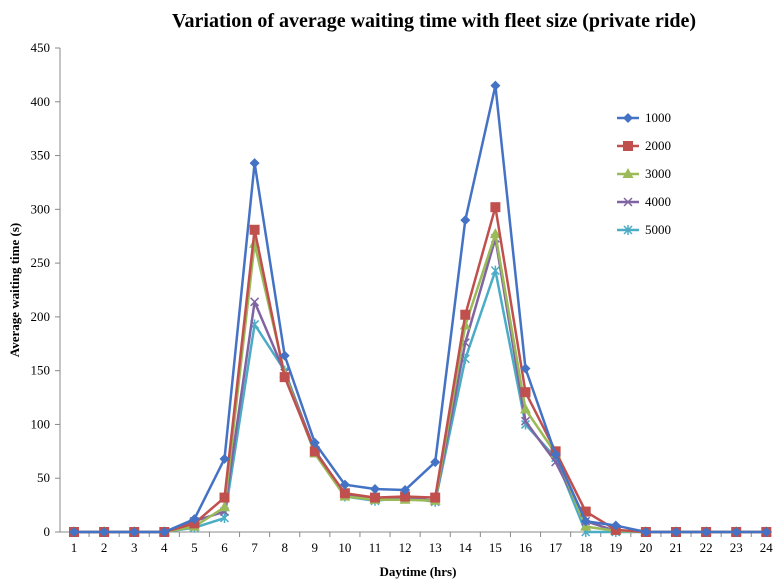 Image resolution: width=776 pixels, height=580 pixels. Describe the element at coordinates (495, 547) in the screenshot. I see `x-tick-label: 15` at that location.